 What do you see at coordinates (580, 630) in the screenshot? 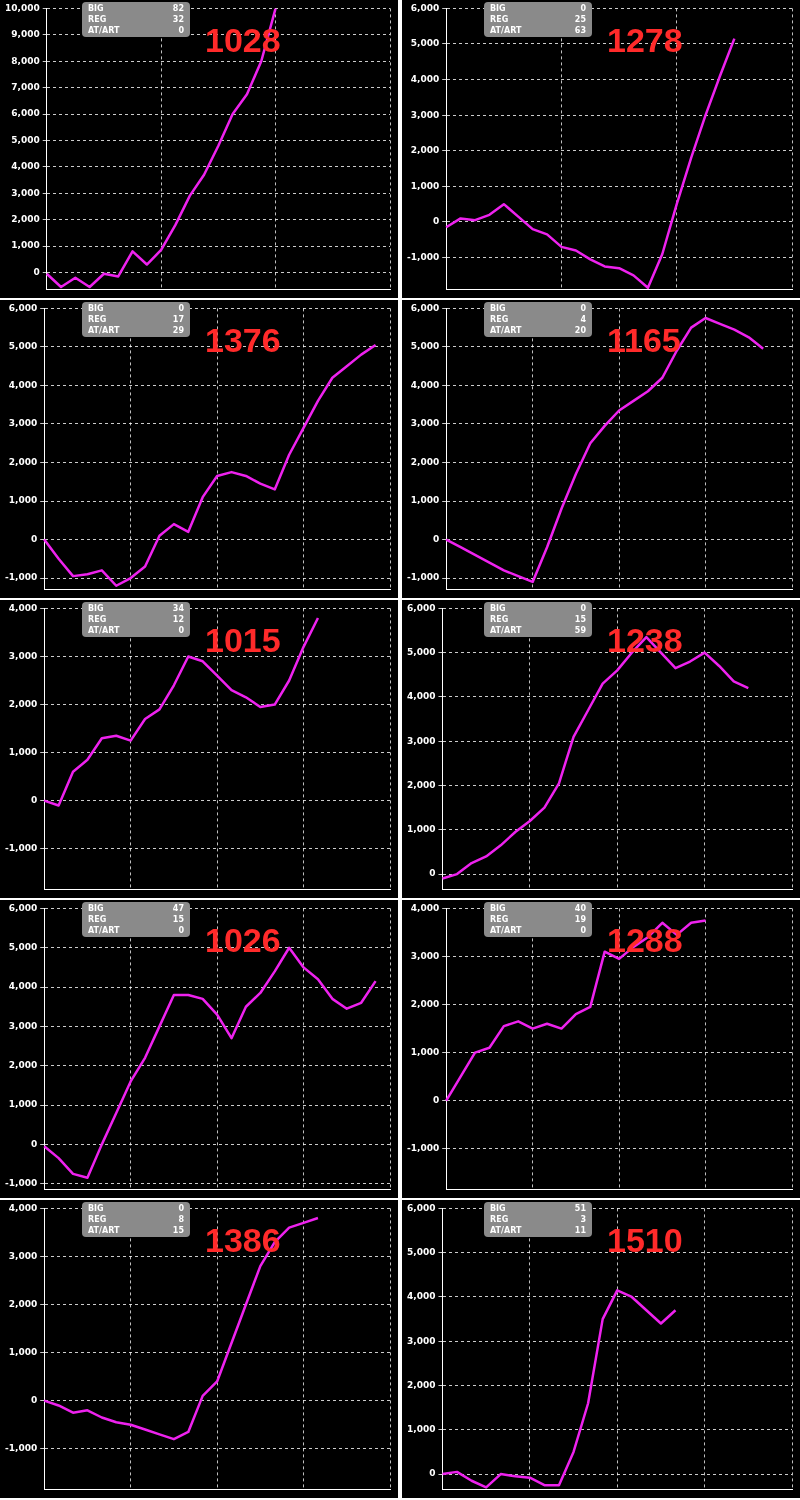
I see `annotation: 59` at bounding box center [580, 630].